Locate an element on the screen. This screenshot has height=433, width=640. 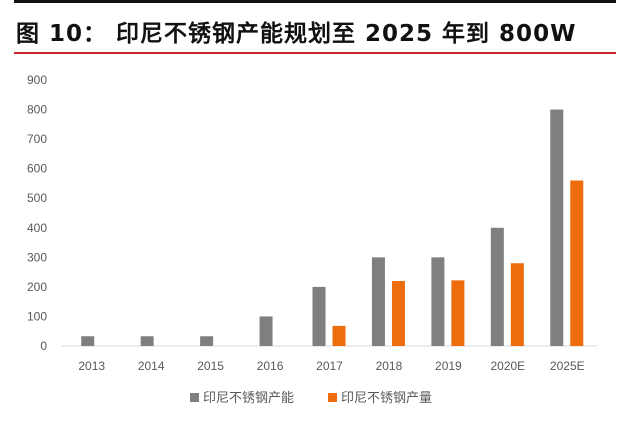
title-underline is located at coordinates (315, 53).